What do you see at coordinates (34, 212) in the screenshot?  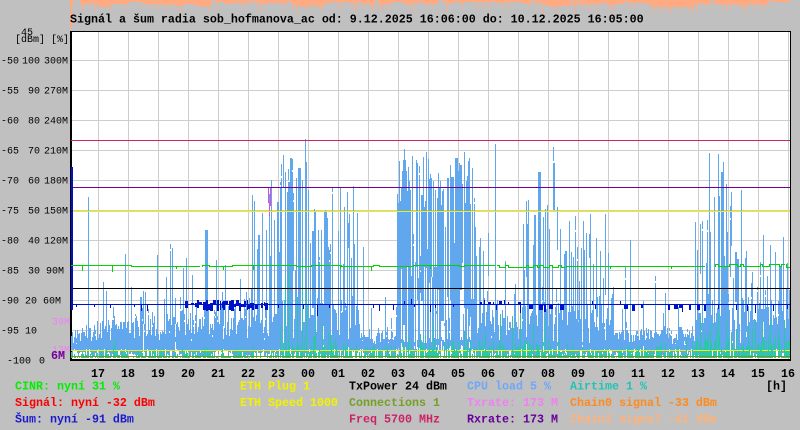 I see `svg-text: 50` at bounding box center [34, 212].